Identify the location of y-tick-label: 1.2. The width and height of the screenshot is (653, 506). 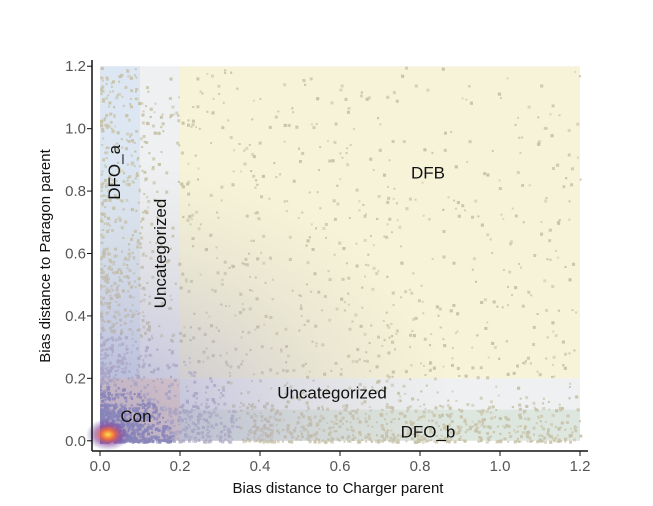
(75, 66).